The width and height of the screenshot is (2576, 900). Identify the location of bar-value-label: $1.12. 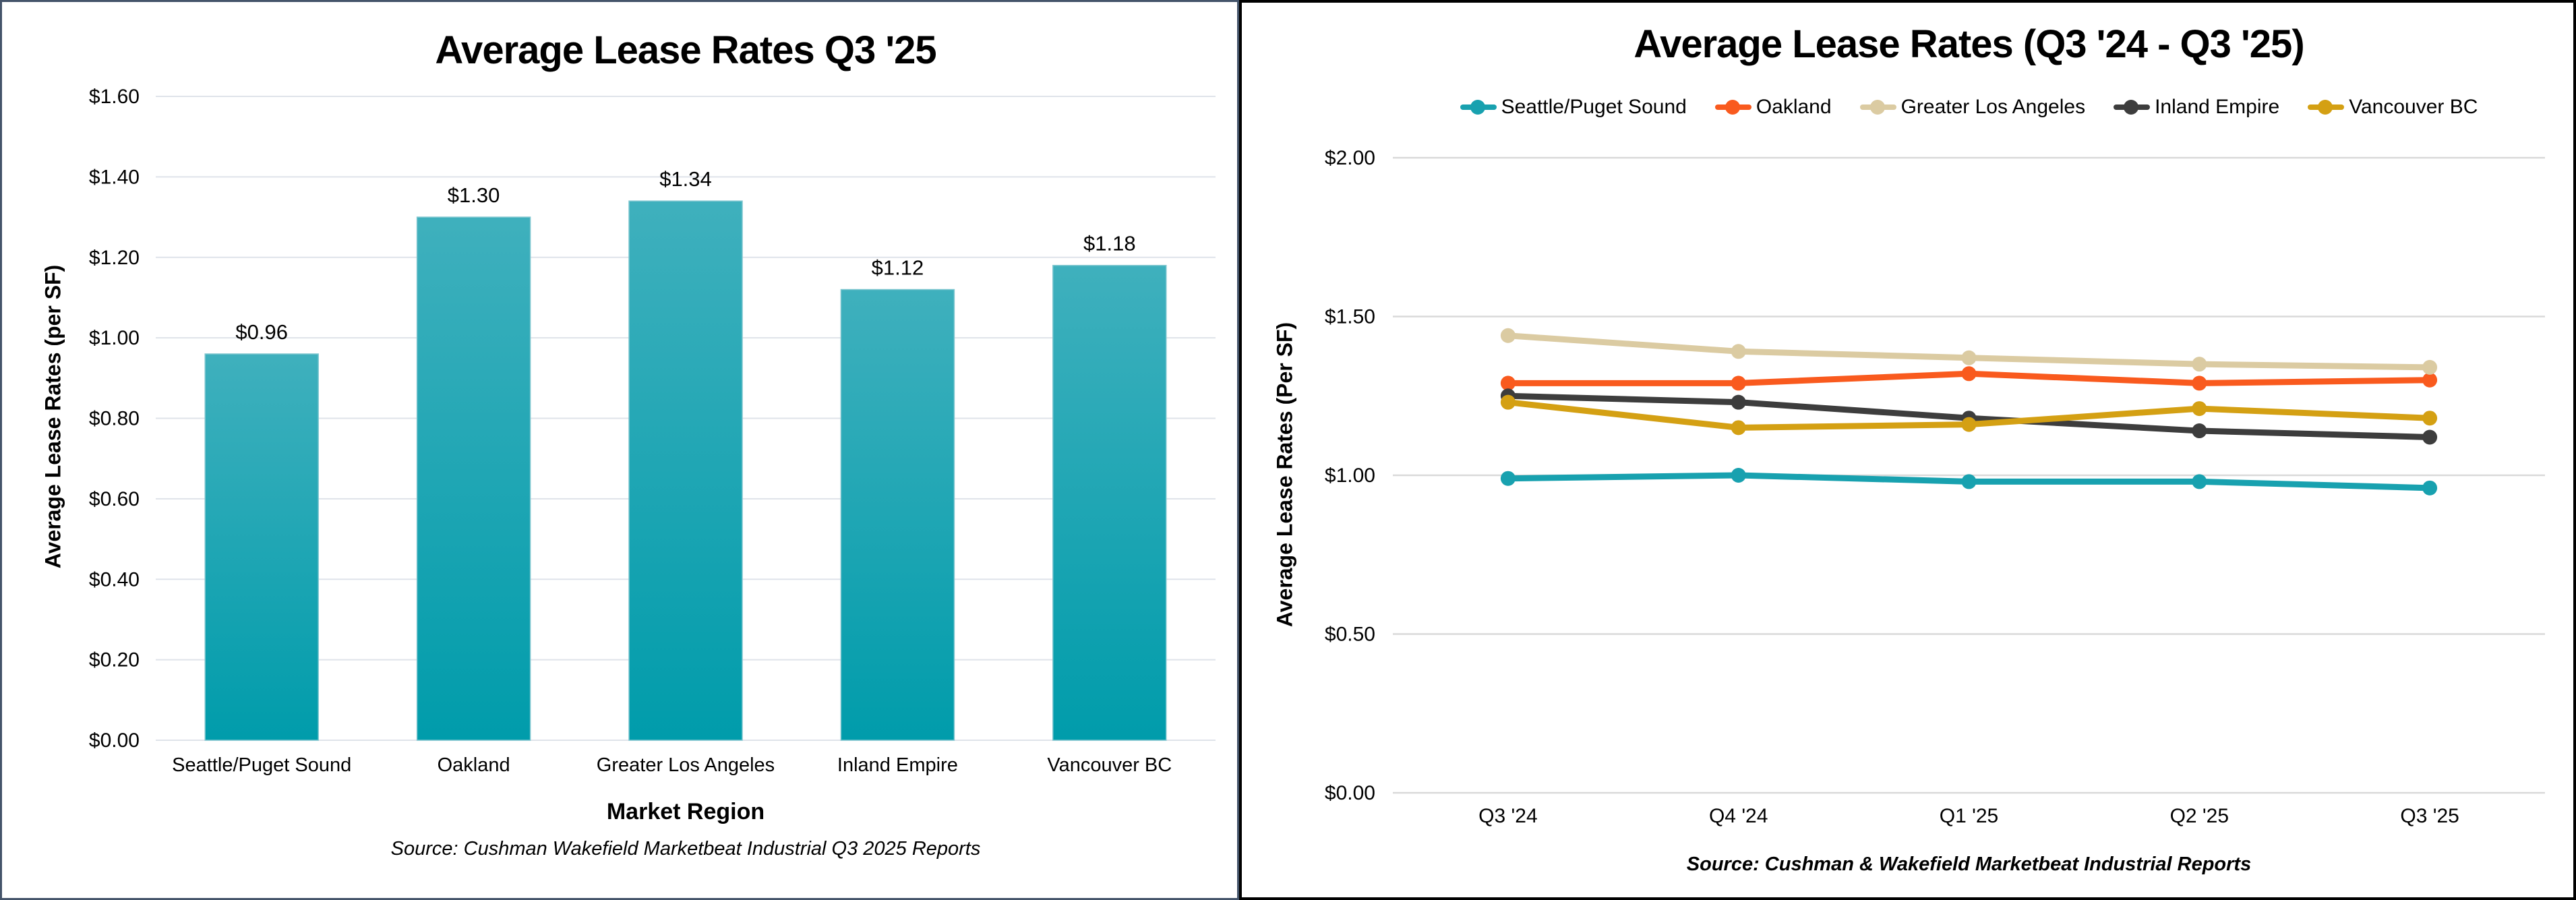
(898, 268).